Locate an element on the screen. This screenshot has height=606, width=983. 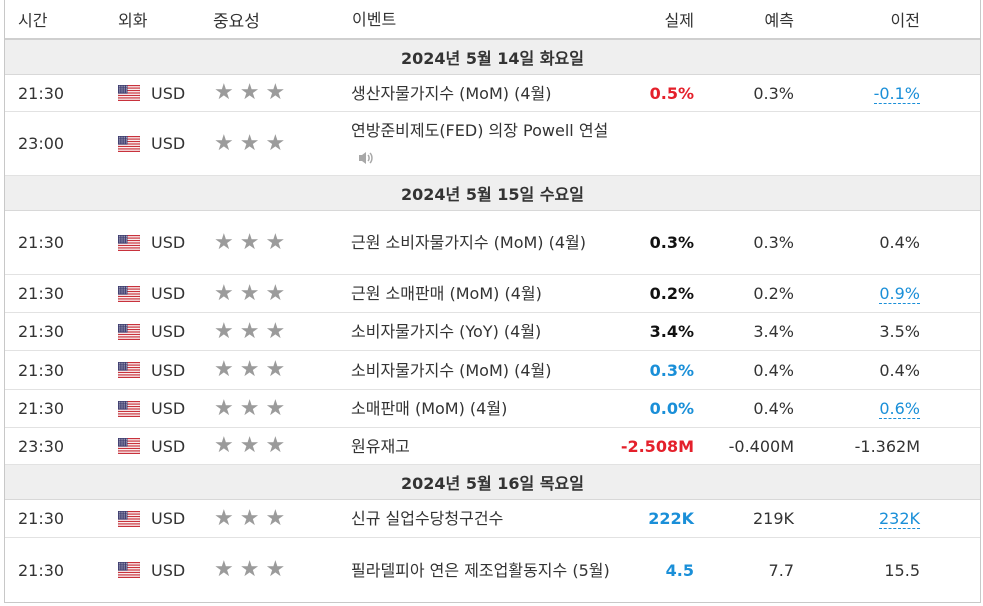
forecast-value: 0.2% is located at coordinates (773, 293).